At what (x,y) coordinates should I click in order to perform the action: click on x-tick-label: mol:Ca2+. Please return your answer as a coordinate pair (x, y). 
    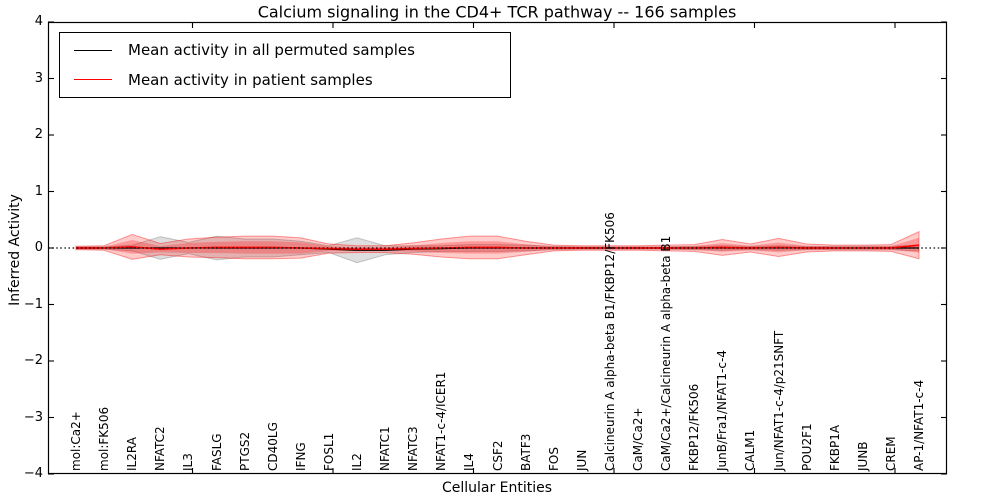
    Looking at the image, I should click on (76, 441).